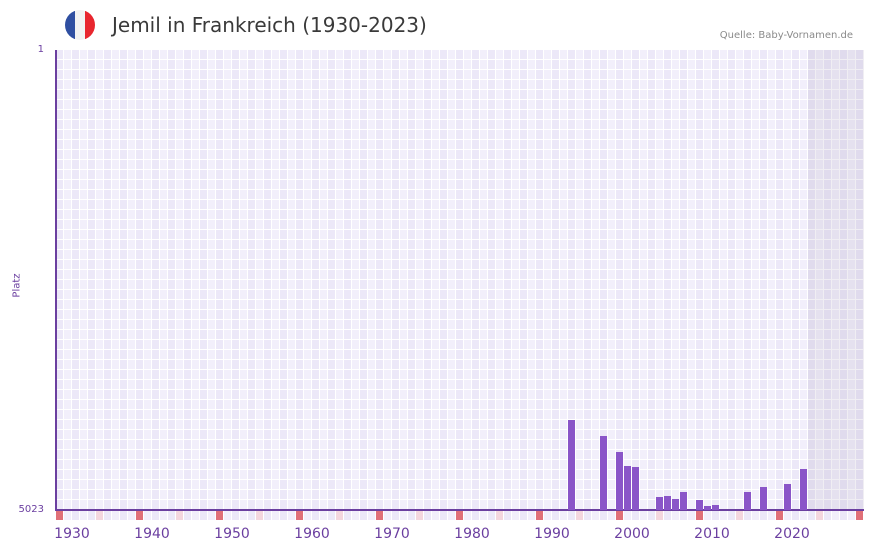 This screenshot has height=552, width=873. What do you see at coordinates (552, 534) in the screenshot?
I see `x-tick-label: 1990` at bounding box center [552, 534].